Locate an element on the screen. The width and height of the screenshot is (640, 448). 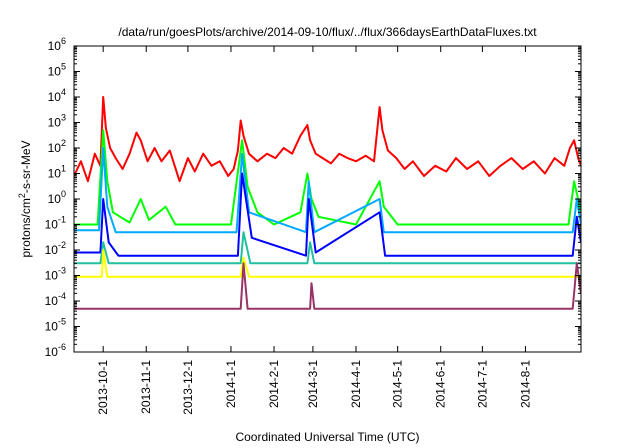
x-tick-label: 2013-11-1 is located at coordinates (146, 387).